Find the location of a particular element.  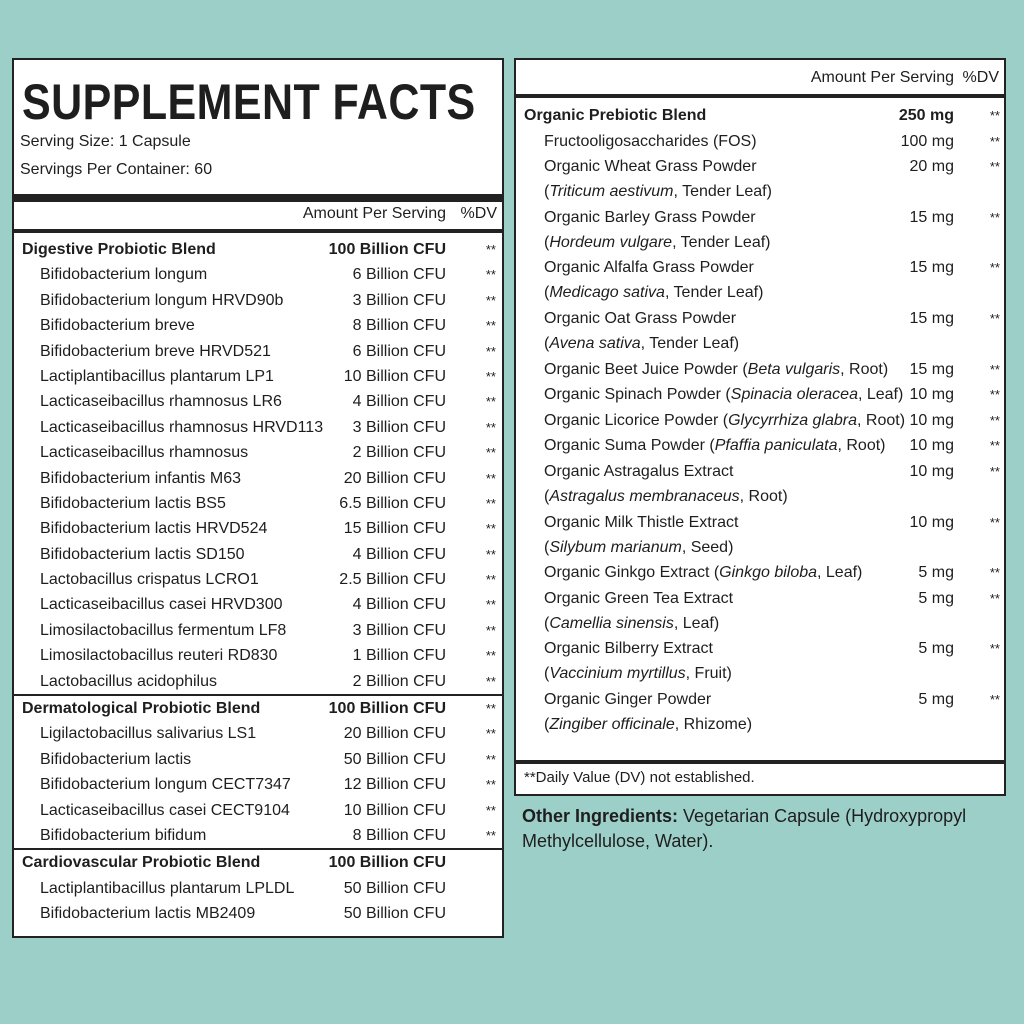

text-segment: Organic Astragalus Extract is located at coordinates (639, 471).